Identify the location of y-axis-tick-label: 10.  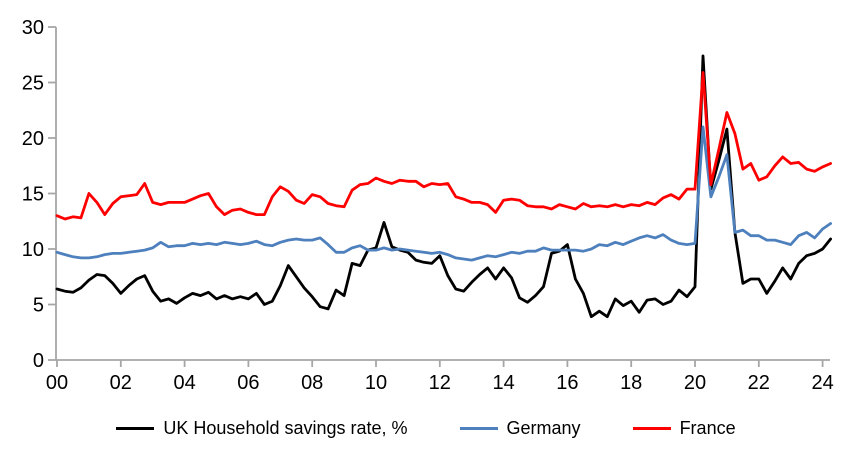
(33, 250).